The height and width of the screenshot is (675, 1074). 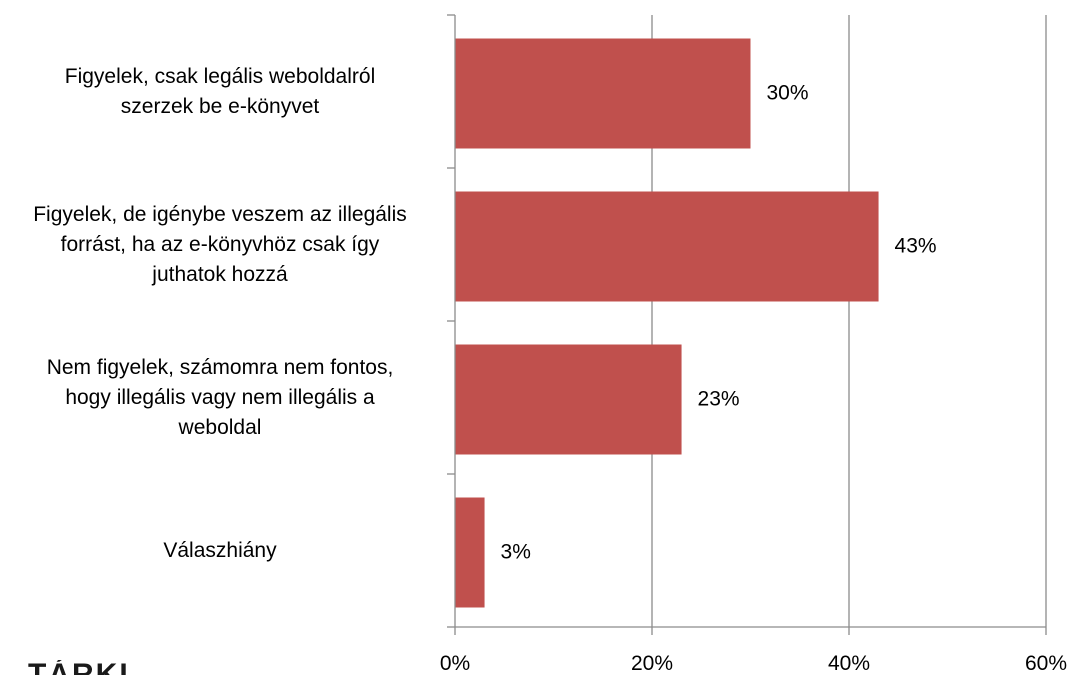 What do you see at coordinates (652, 663) in the screenshot?
I see `x-tick-label-20: 20%` at bounding box center [652, 663].